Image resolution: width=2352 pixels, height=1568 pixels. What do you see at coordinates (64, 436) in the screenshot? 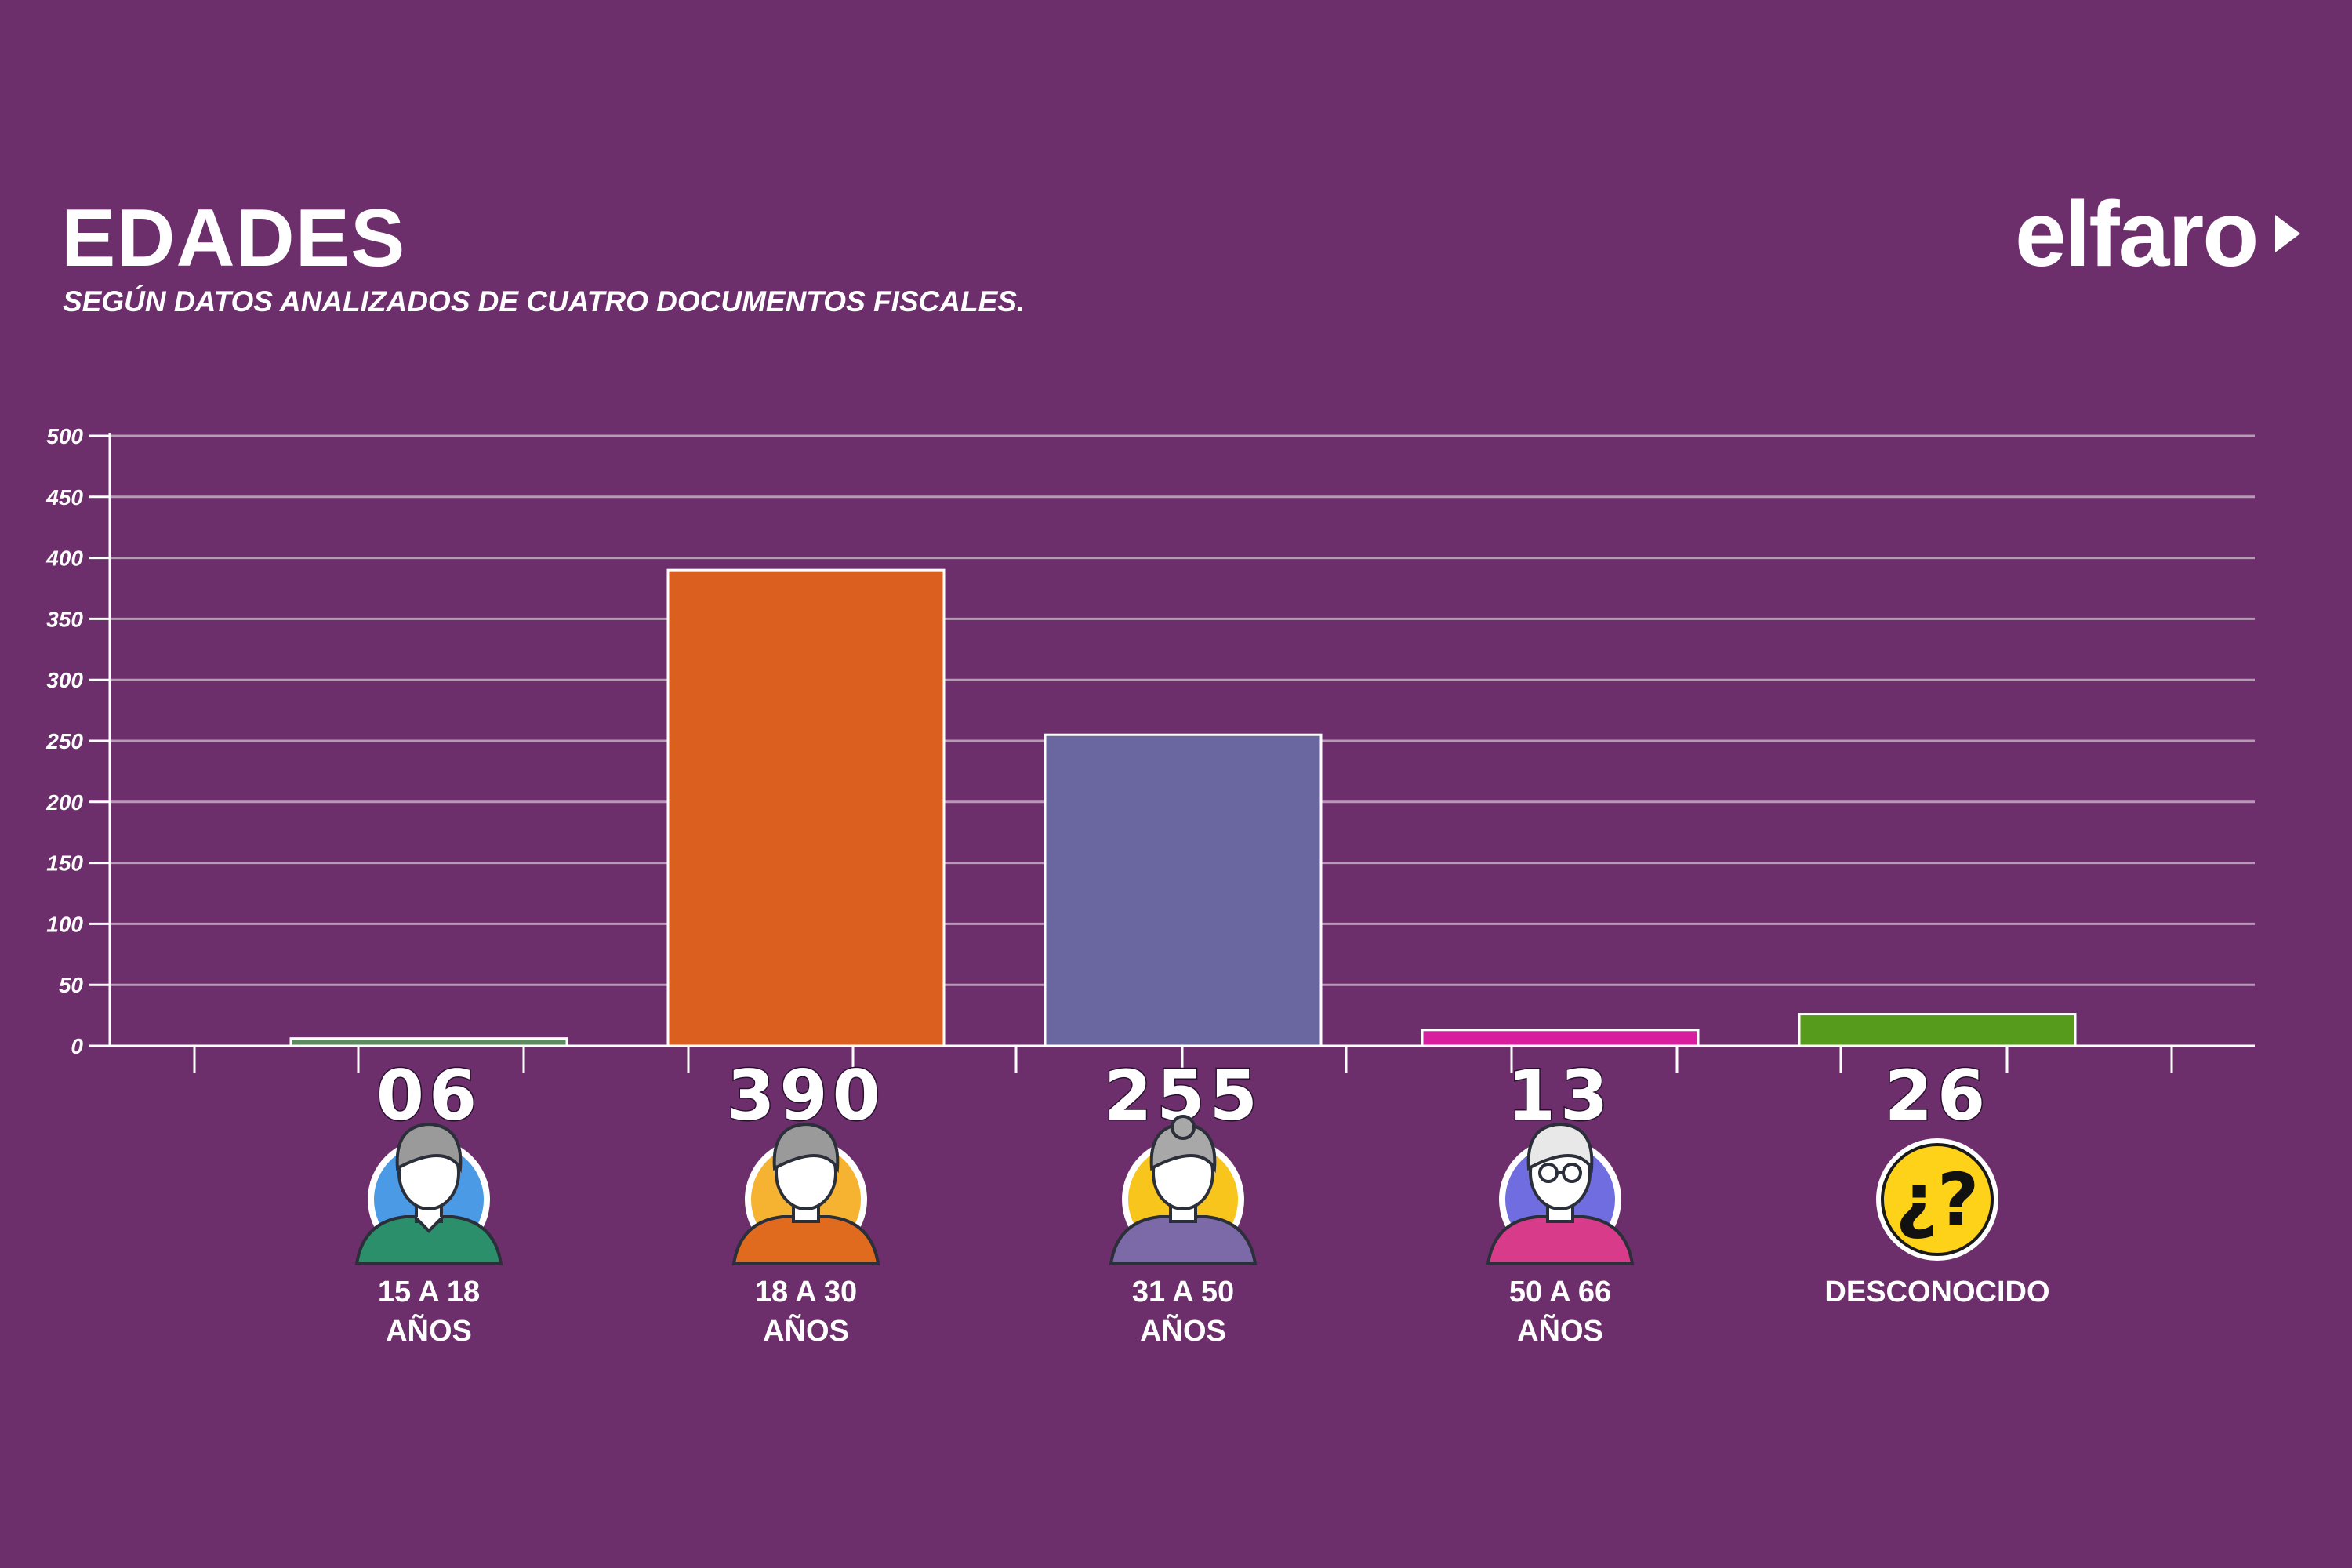
I see `y-tick-label: 500` at bounding box center [64, 436].